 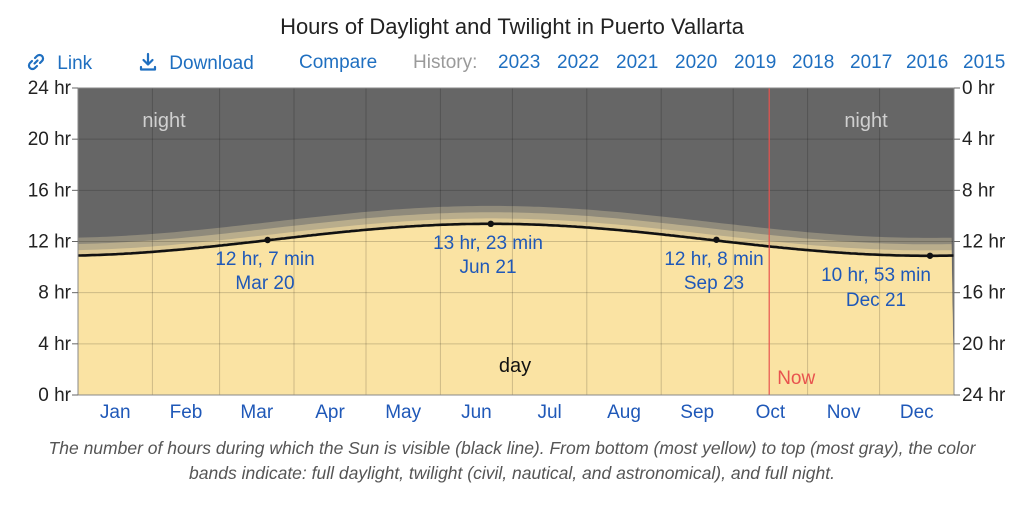 What do you see at coordinates (624, 412) in the screenshot?
I see `month-label: Aug` at bounding box center [624, 412].